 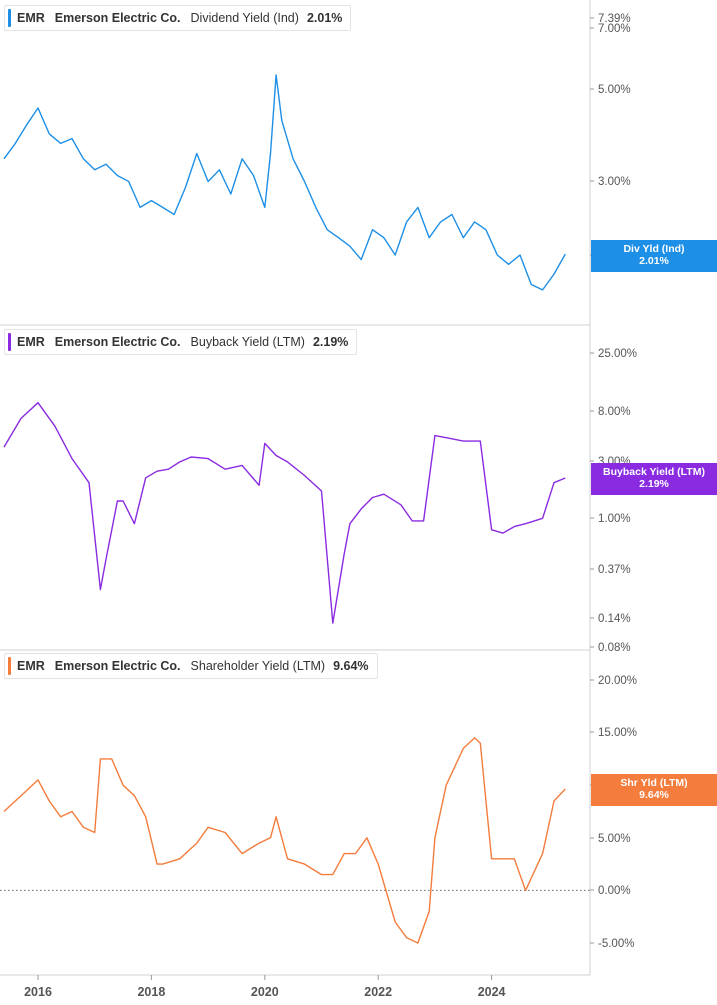 What do you see at coordinates (614, 619) in the screenshot?
I see `y-tick-label: 0.14%` at bounding box center [614, 619].